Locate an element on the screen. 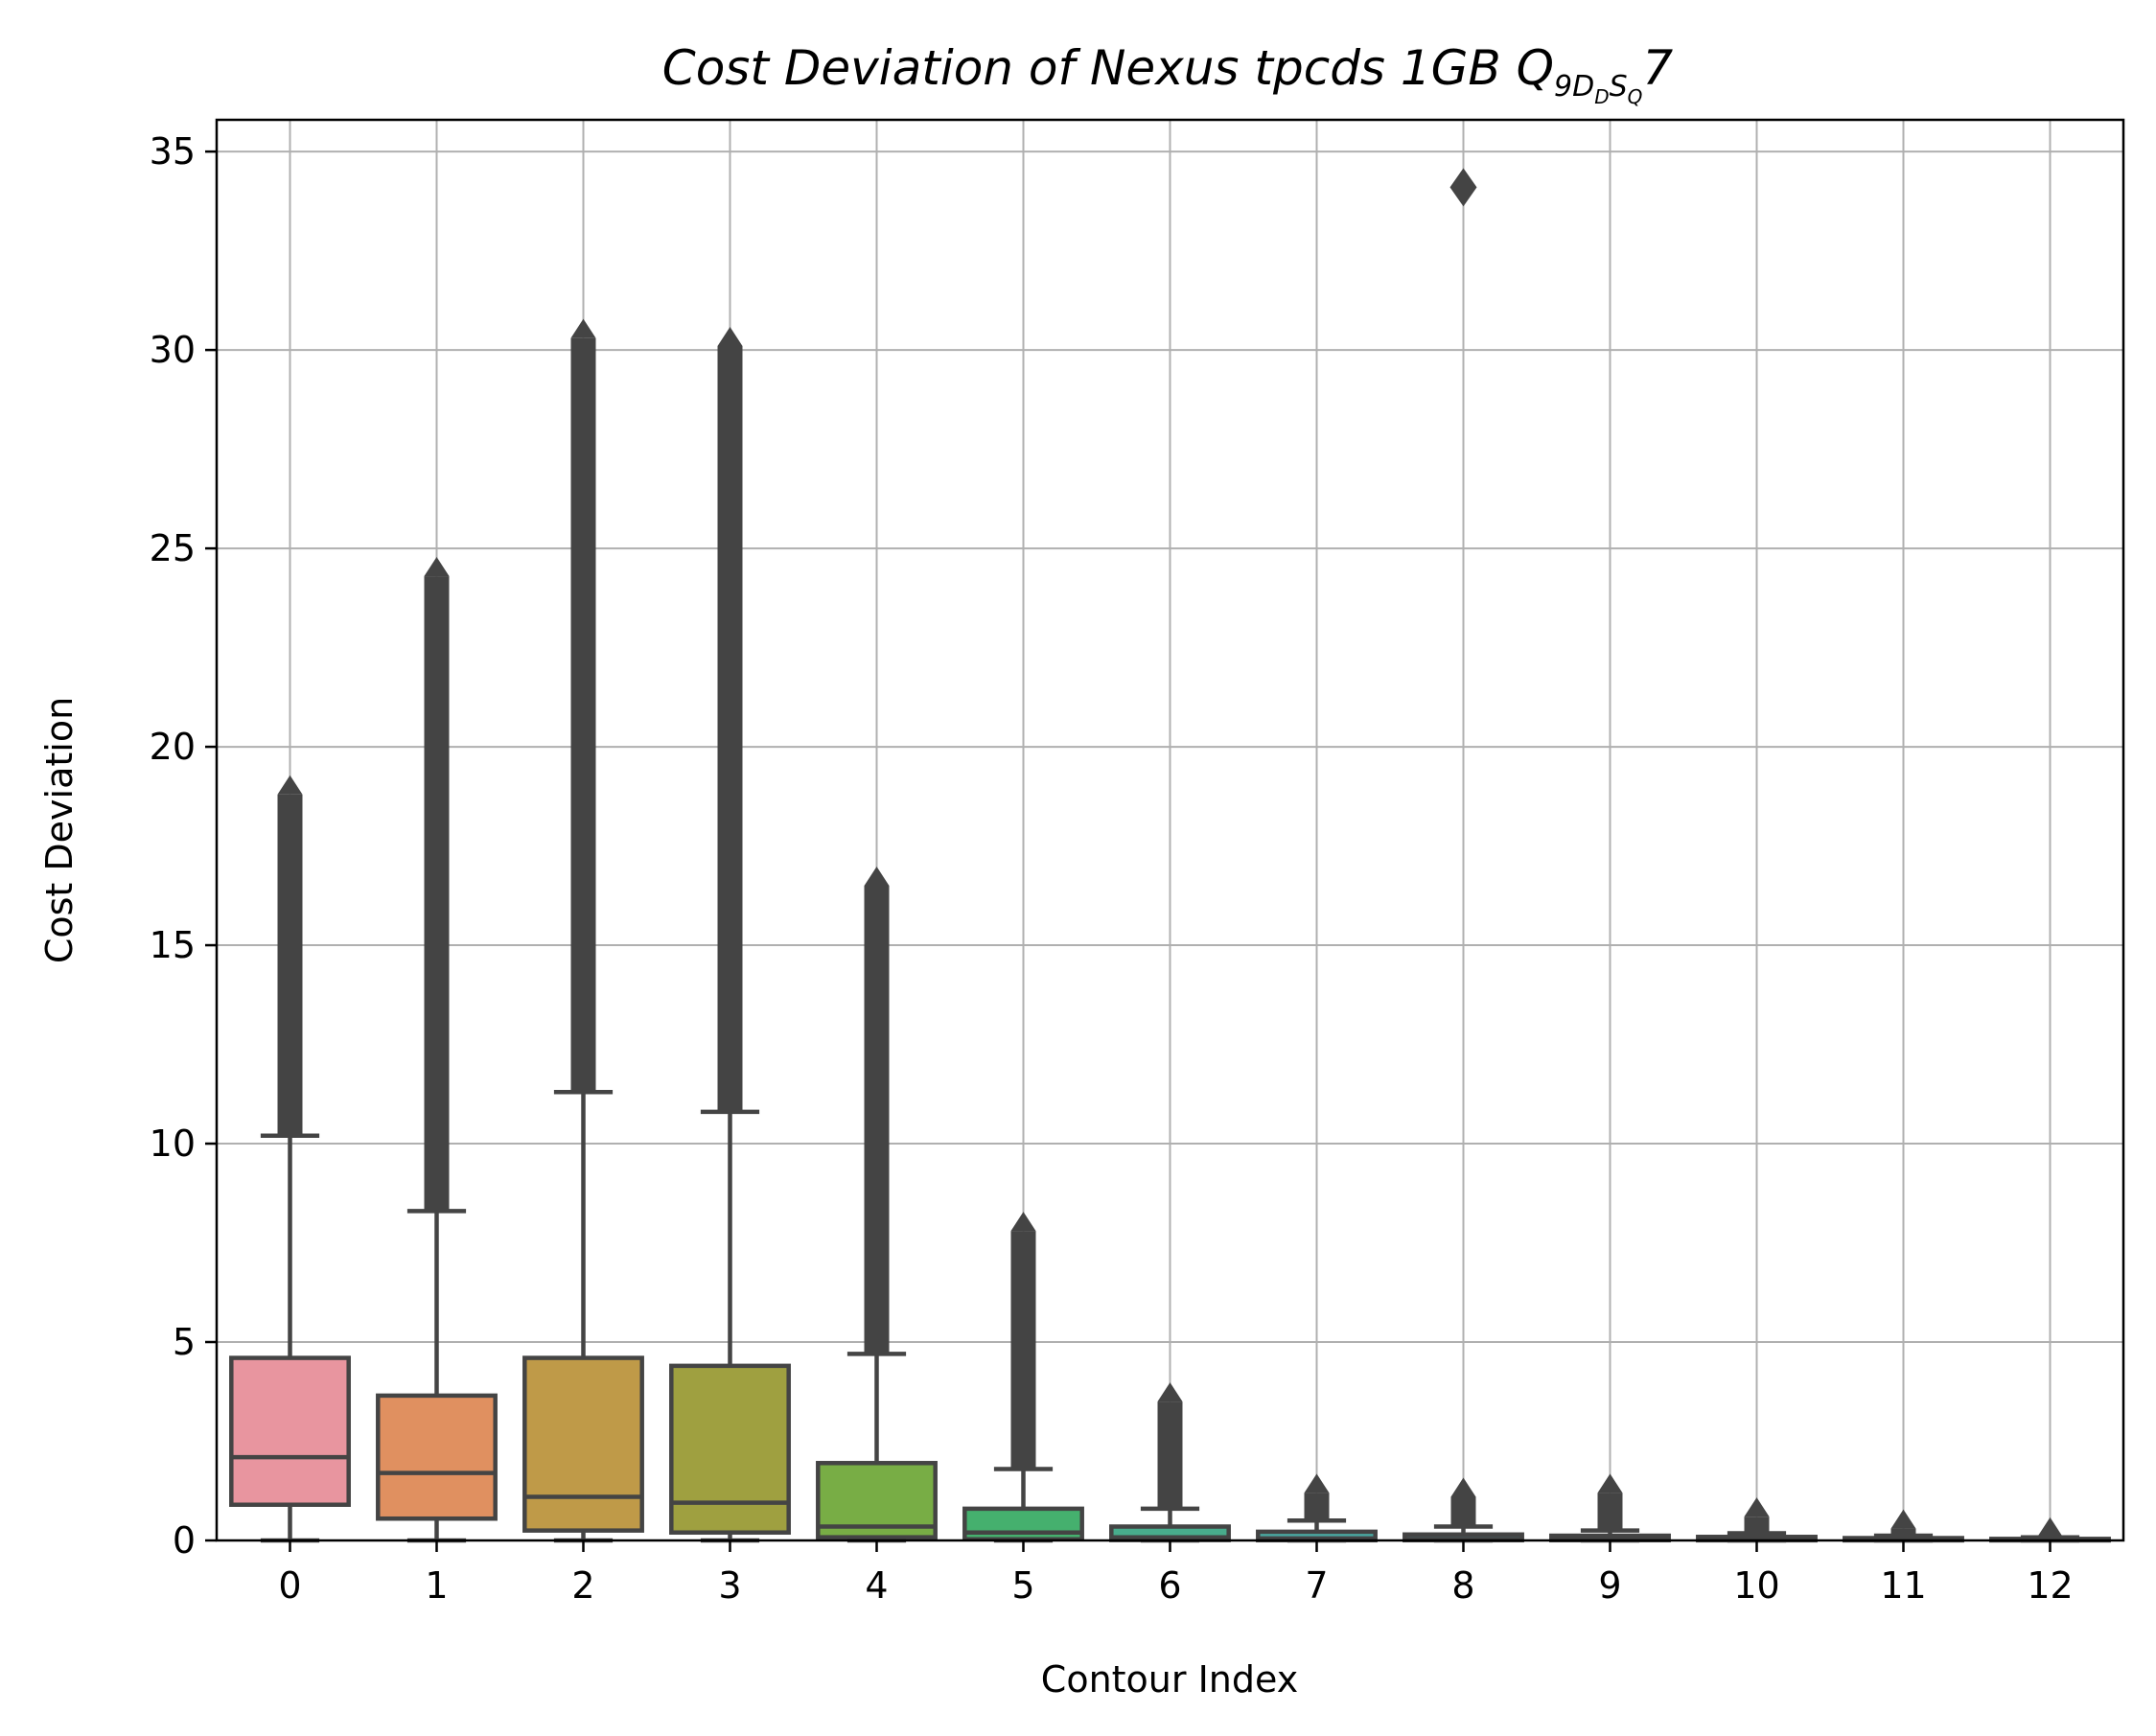 The height and width of the screenshot is (1736, 2156). x-tick-label: 4 is located at coordinates (876, 1585).